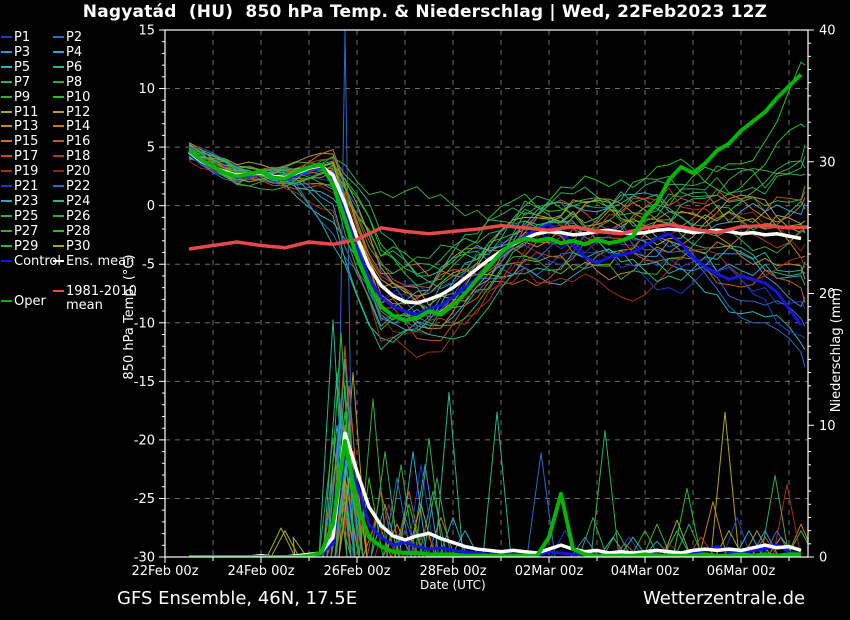  I want to click on legend-item-p6-label: P6, so click(74, 67).